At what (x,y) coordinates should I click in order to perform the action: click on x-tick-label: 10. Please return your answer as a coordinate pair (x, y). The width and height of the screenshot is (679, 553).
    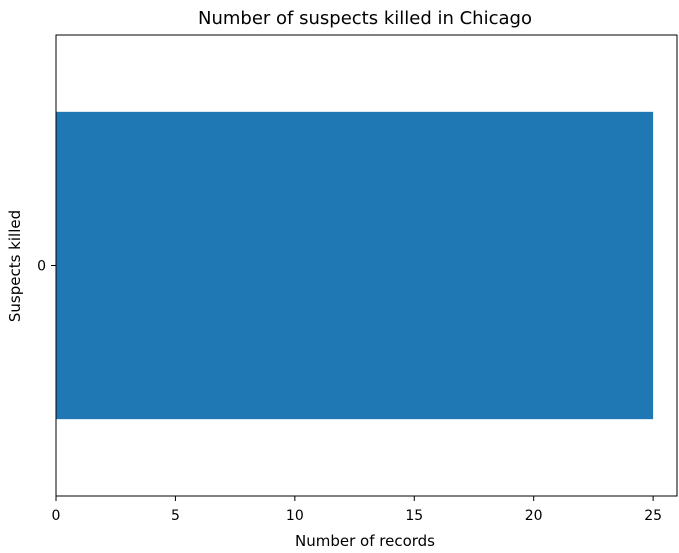
    Looking at the image, I should click on (295, 516).